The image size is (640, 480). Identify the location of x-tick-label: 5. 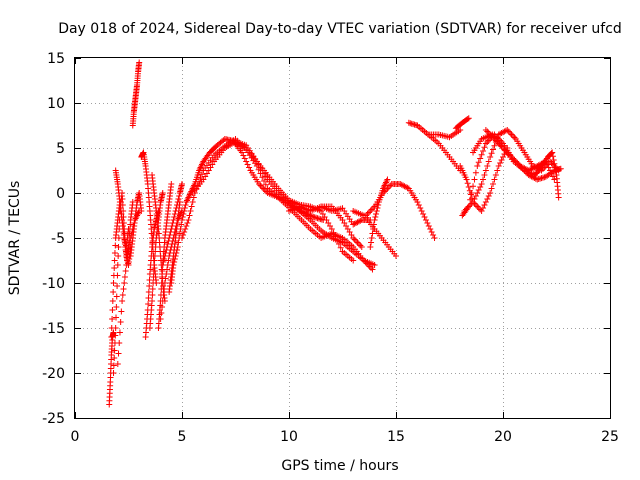
(182, 437).